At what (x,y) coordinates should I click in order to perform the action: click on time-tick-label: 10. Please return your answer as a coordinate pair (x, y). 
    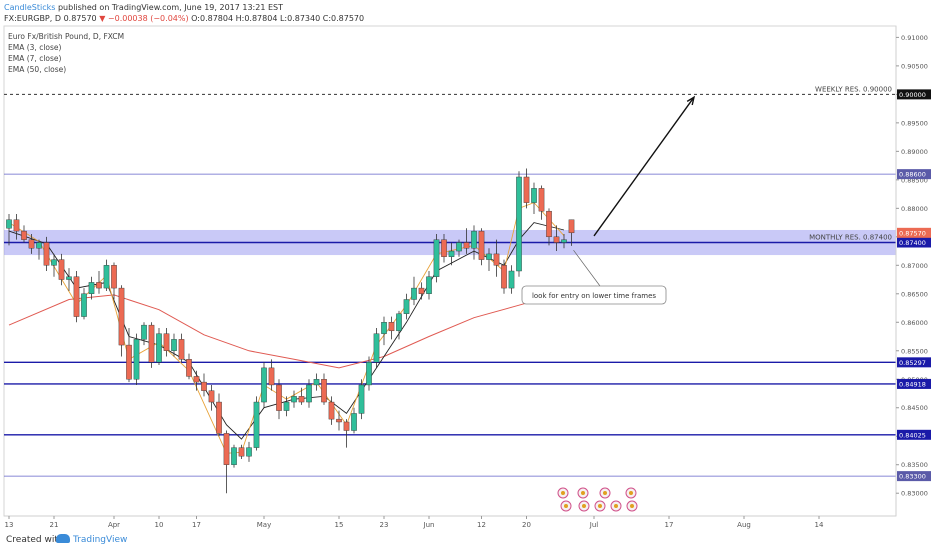
    Looking at the image, I should click on (159, 525).